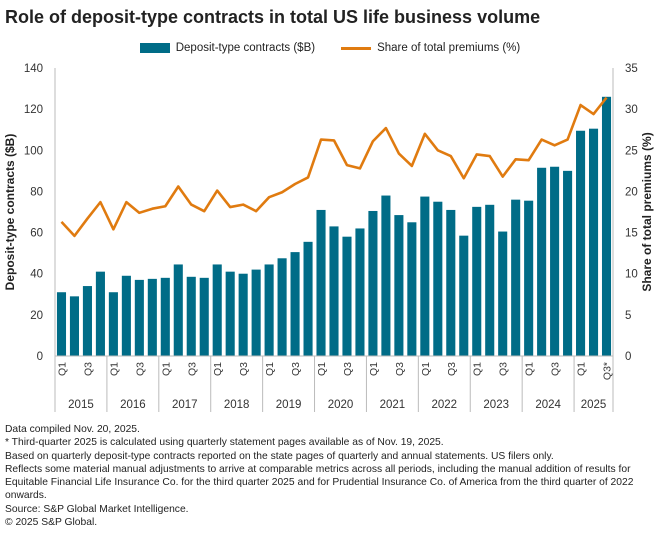  I want to click on legend-label-line: Share of total premiums (%), so click(449, 48).